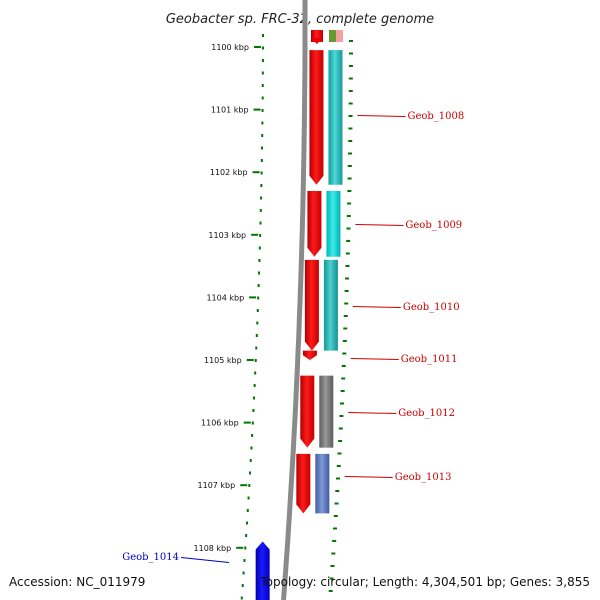 The image size is (600, 600). I want to click on scale-tick-label: 1105 kbp, so click(223, 360).